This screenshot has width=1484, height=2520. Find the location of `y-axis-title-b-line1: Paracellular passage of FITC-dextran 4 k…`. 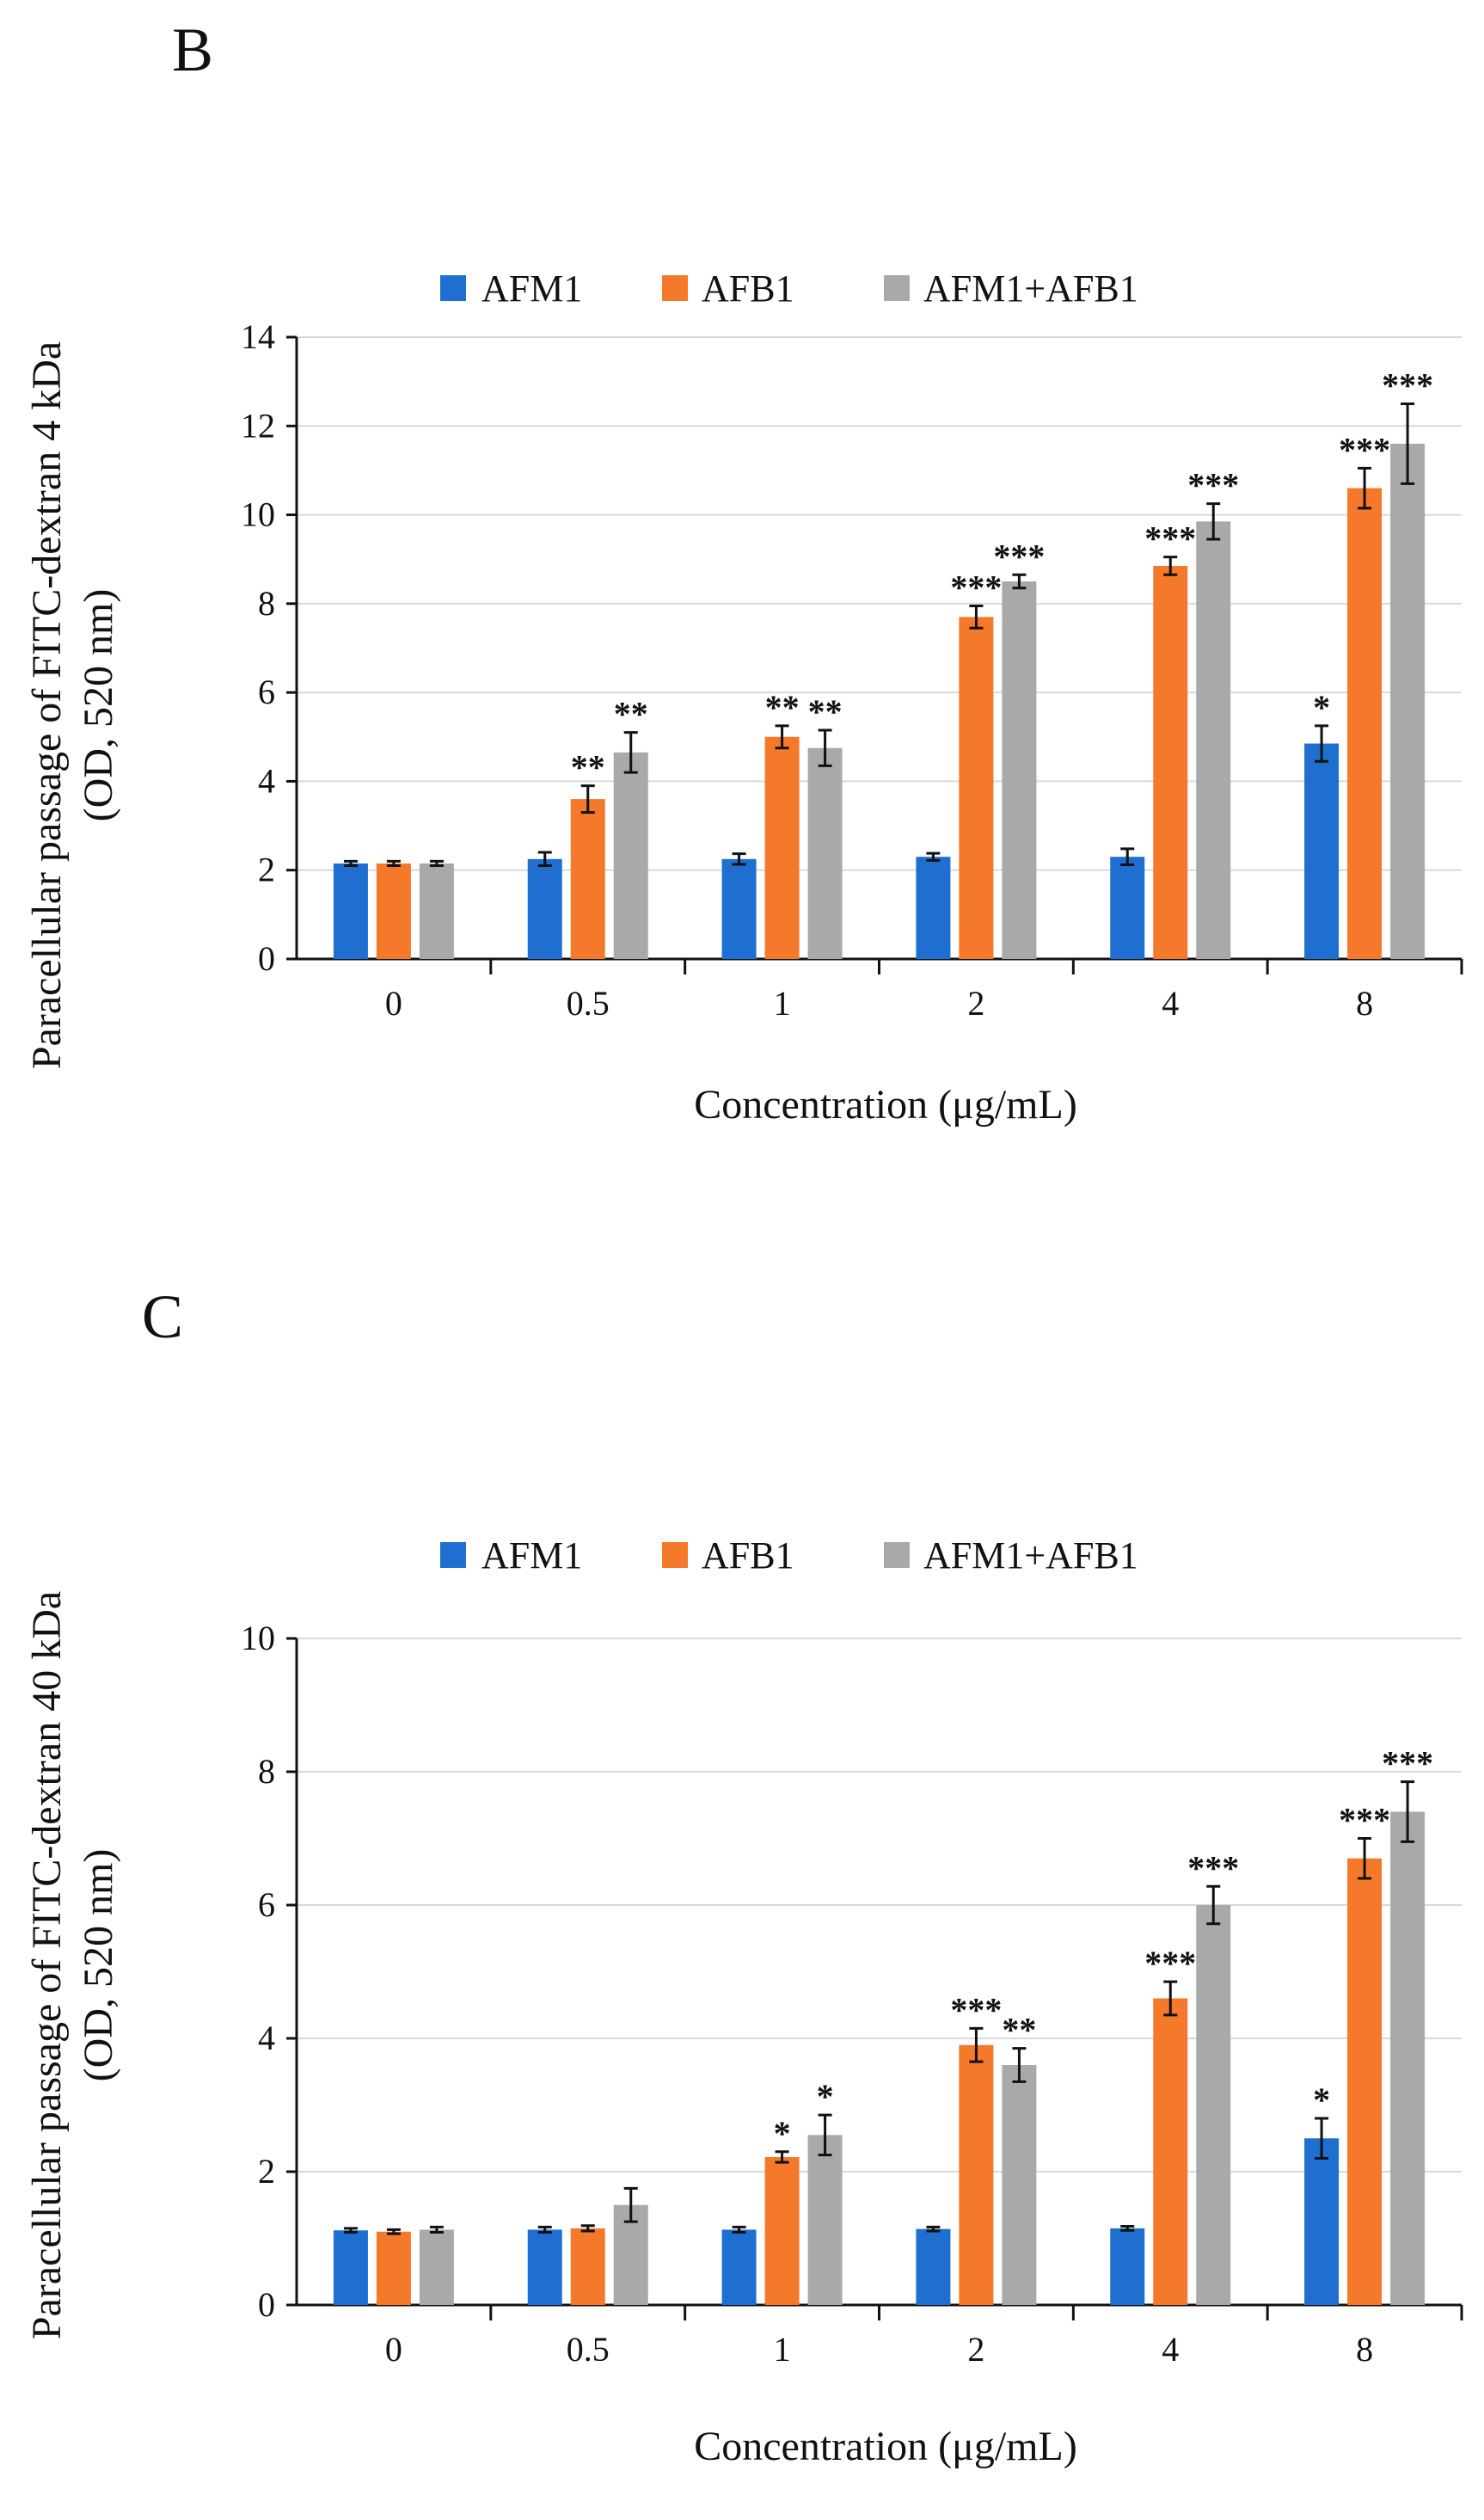

y-axis-title-b-line1: Paracellular passage of FITC-dextran 4 k… is located at coordinates (47, 705).